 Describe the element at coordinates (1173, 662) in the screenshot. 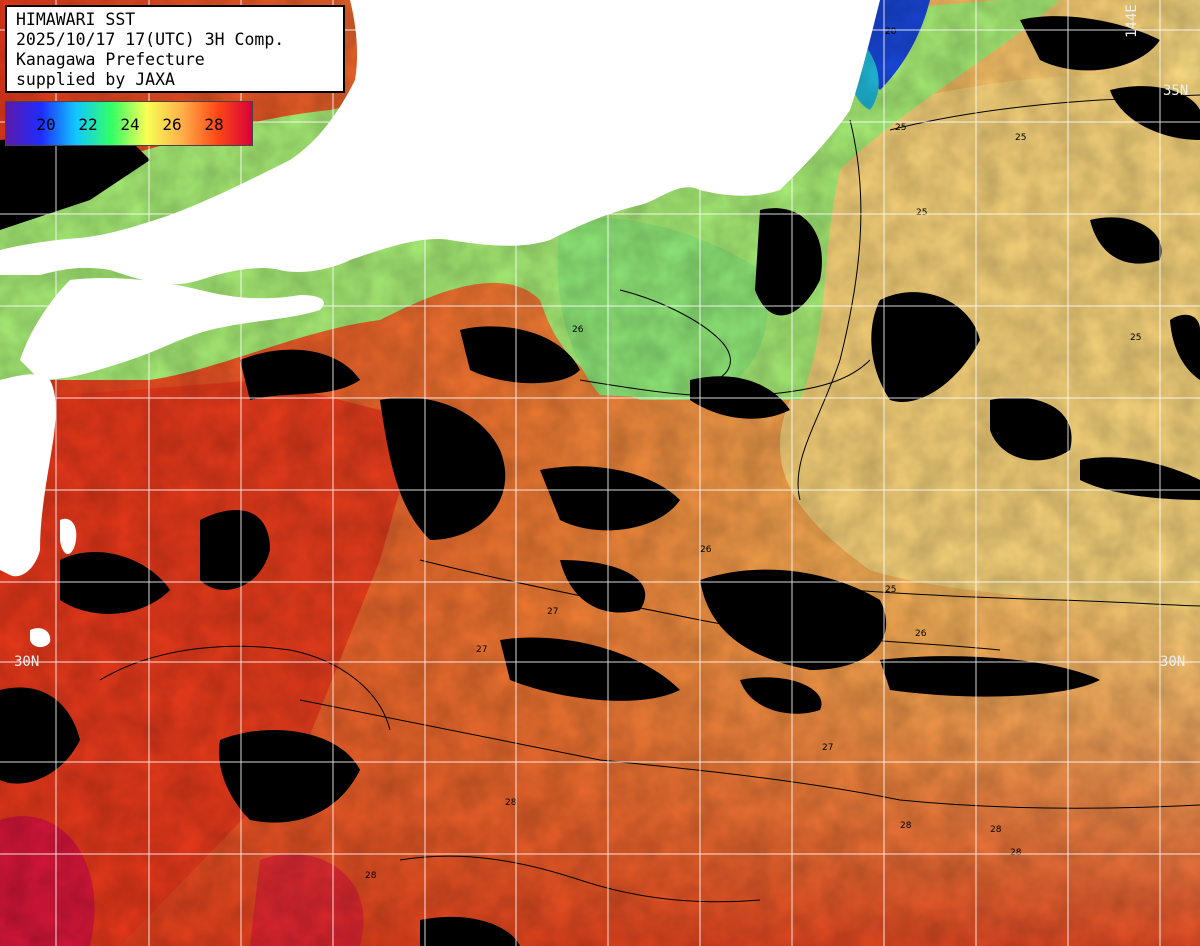

I see `lat-label-right: 30N` at that location.